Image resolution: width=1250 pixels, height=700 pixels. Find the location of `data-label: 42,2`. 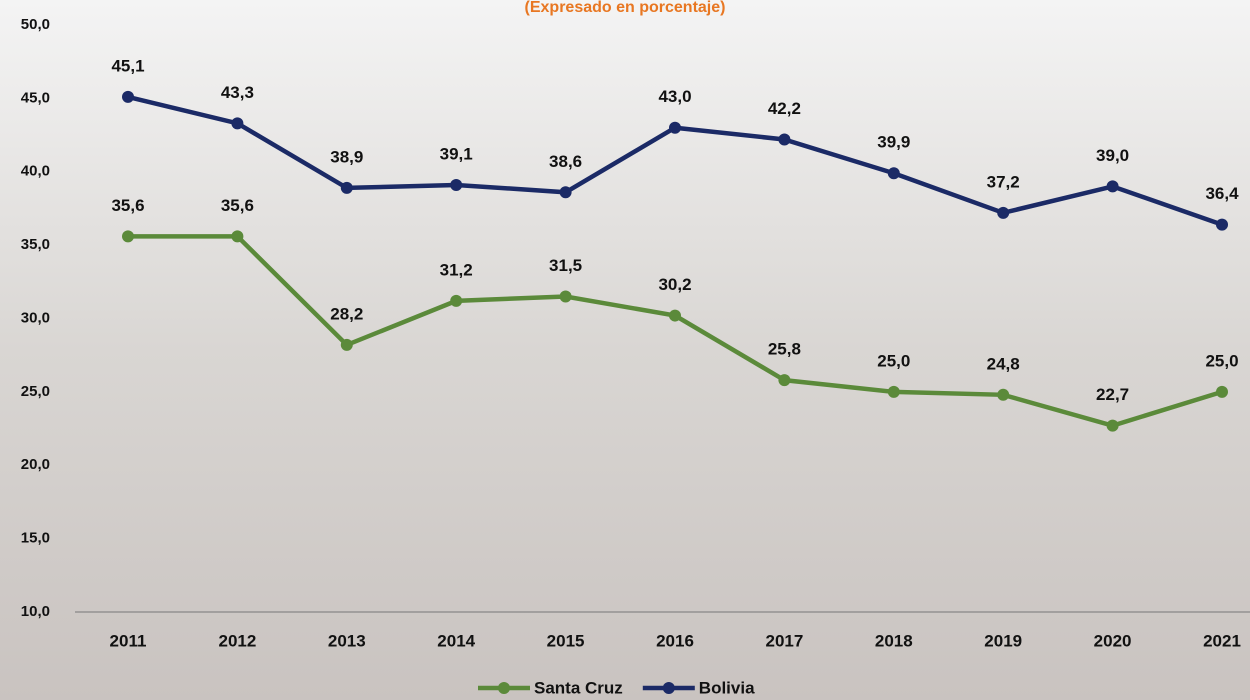

data-label: 42,2 is located at coordinates (784, 108).